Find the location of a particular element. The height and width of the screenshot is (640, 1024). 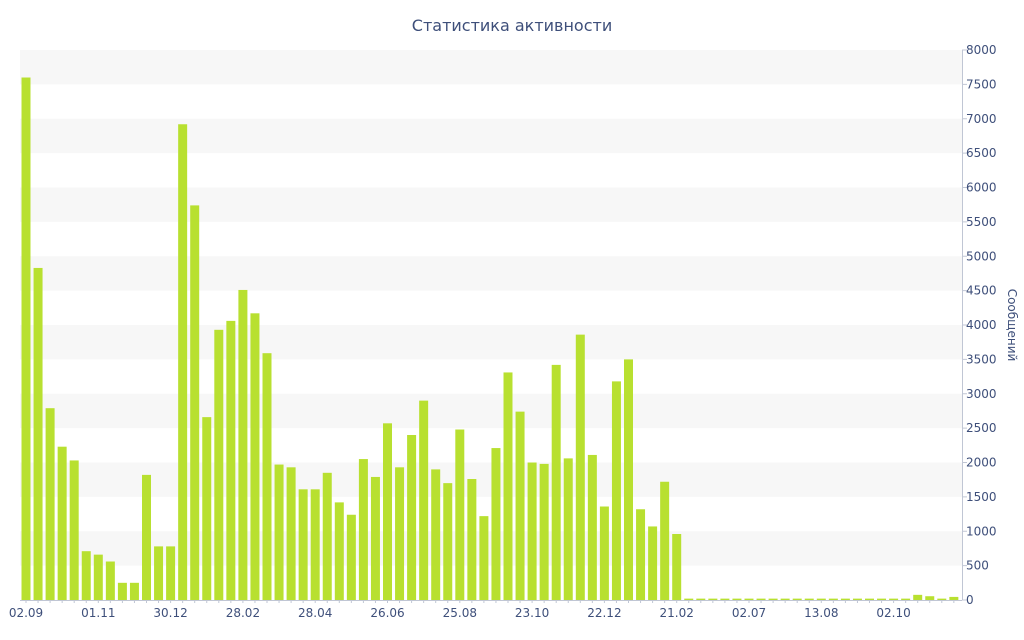

y-axis-title: Сообщений is located at coordinates (1012, 325).